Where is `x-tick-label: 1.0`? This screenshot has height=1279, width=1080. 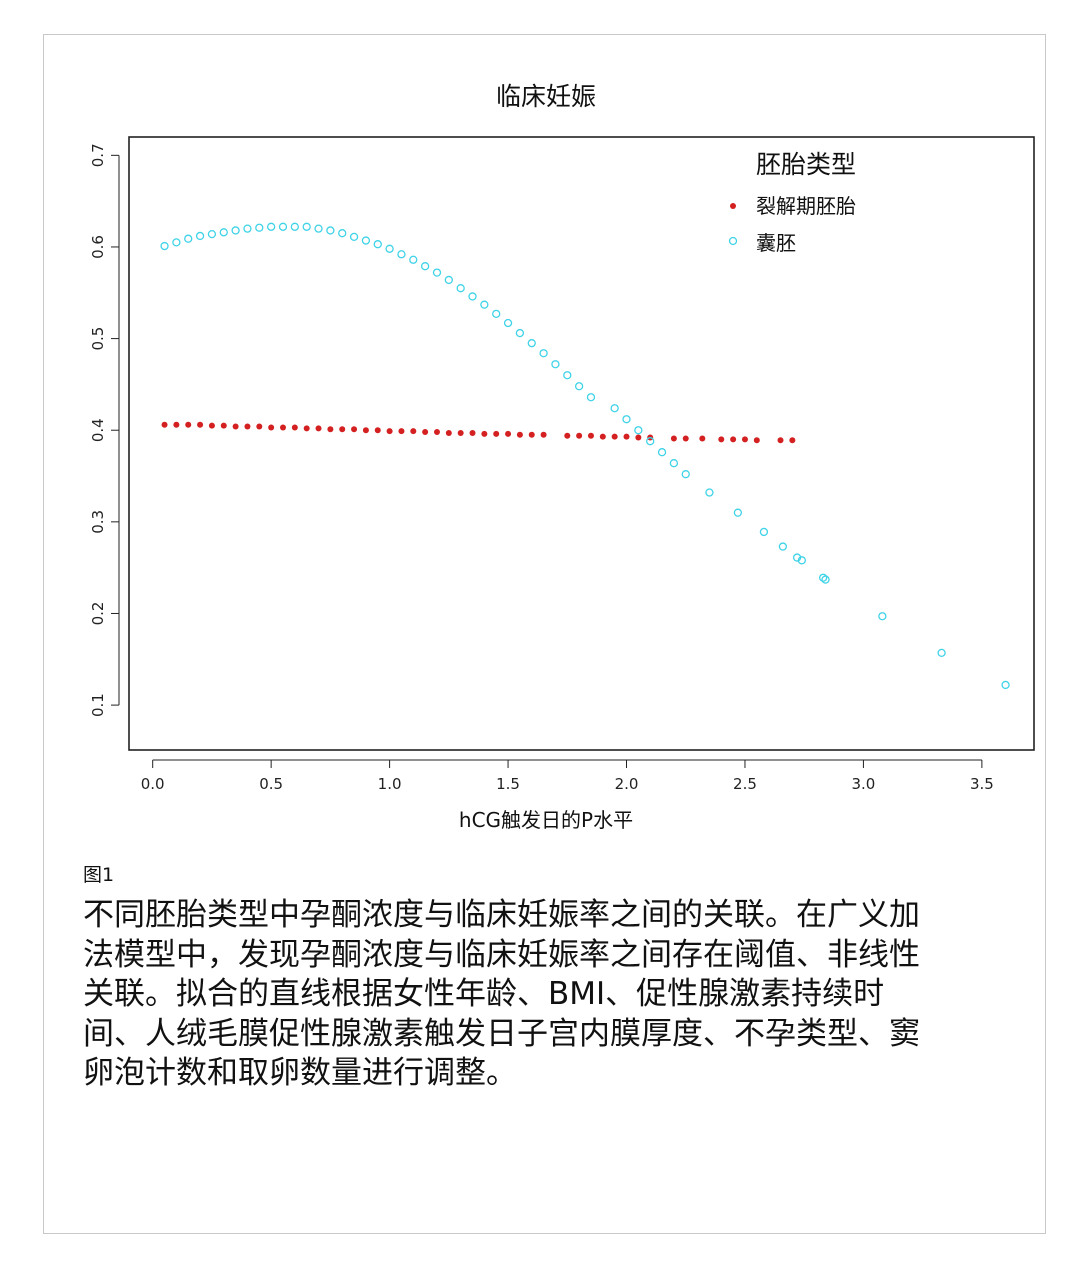
x-tick-label: 1.0 is located at coordinates (390, 784).